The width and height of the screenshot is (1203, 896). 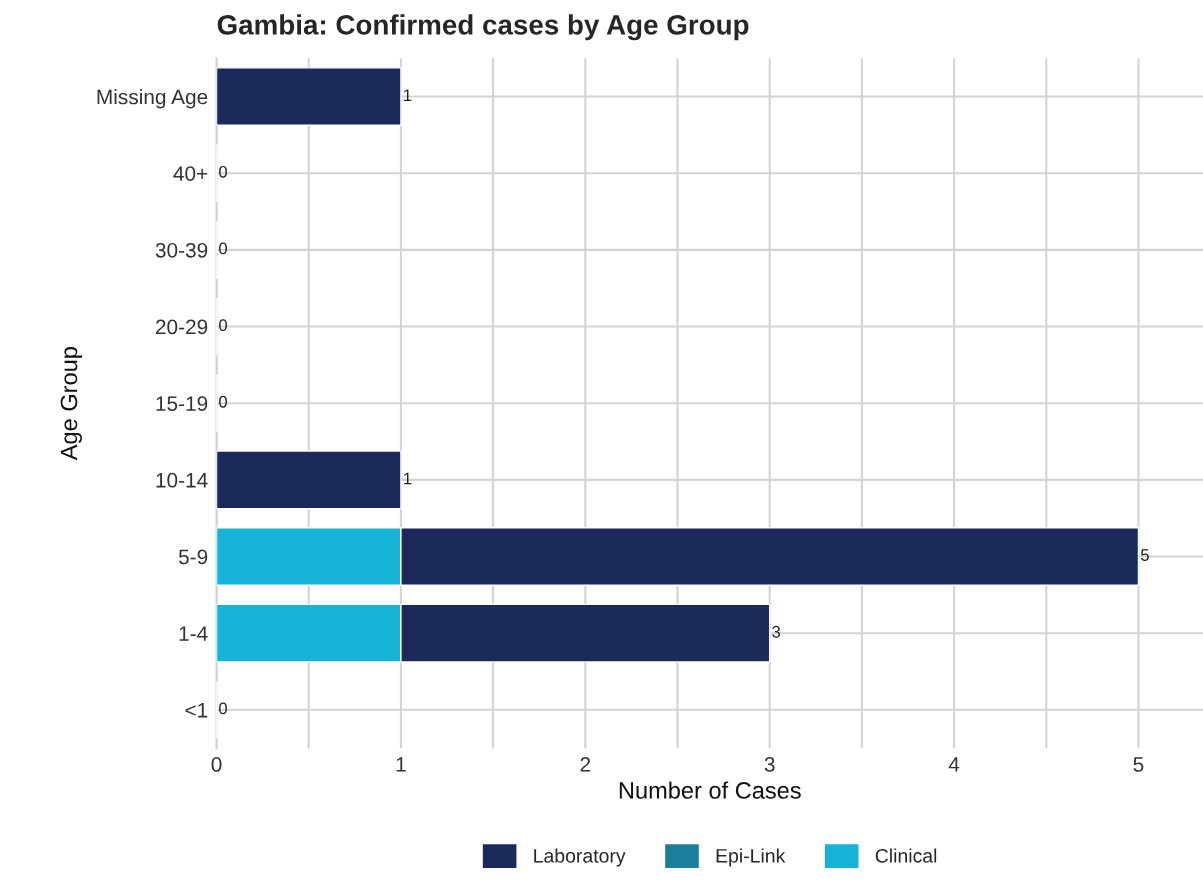 What do you see at coordinates (181, 250) in the screenshot?
I see `y-tick-label: 30-39` at bounding box center [181, 250].